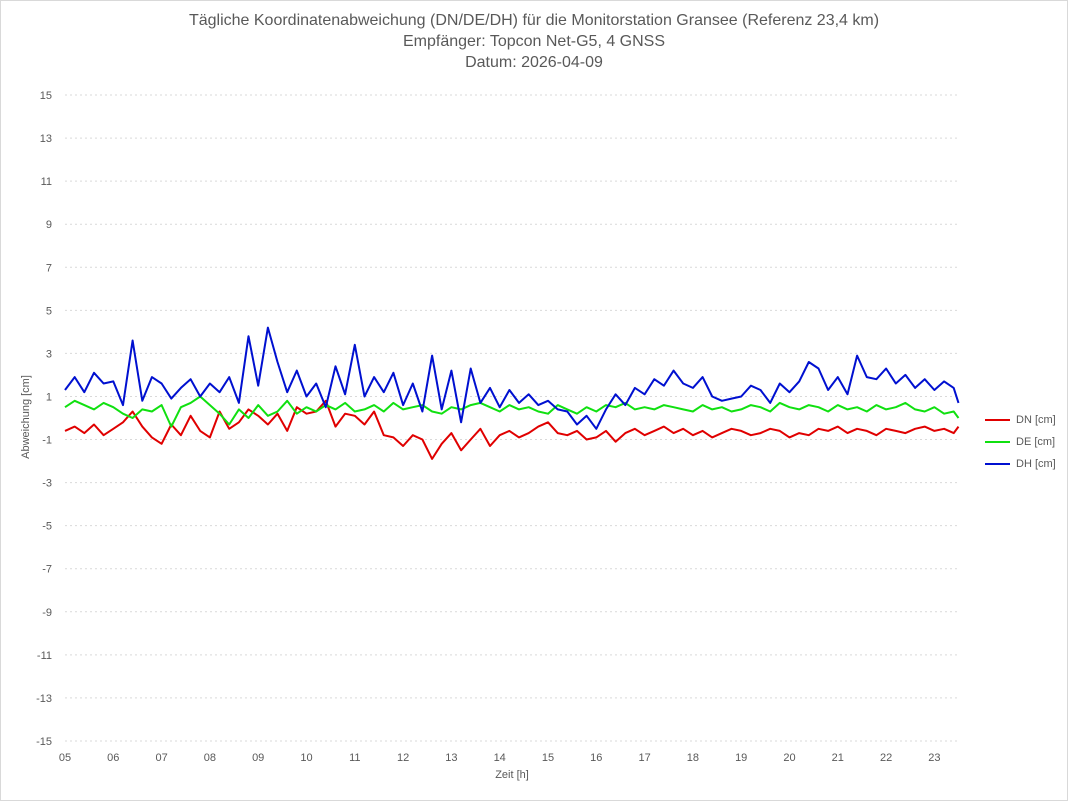  Describe the element at coordinates (49, 225) in the screenshot. I see `y-tick-label: 9` at that location.